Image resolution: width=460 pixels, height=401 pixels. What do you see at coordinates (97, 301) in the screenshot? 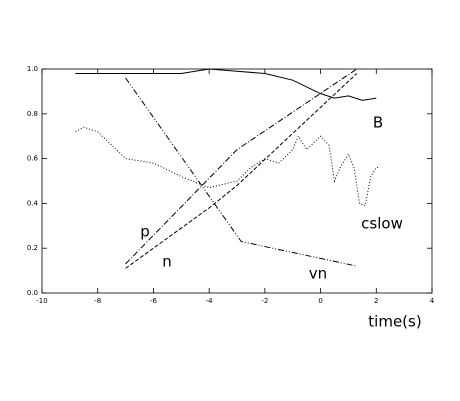
I see `x-tick-label: -8` at bounding box center [97, 301].